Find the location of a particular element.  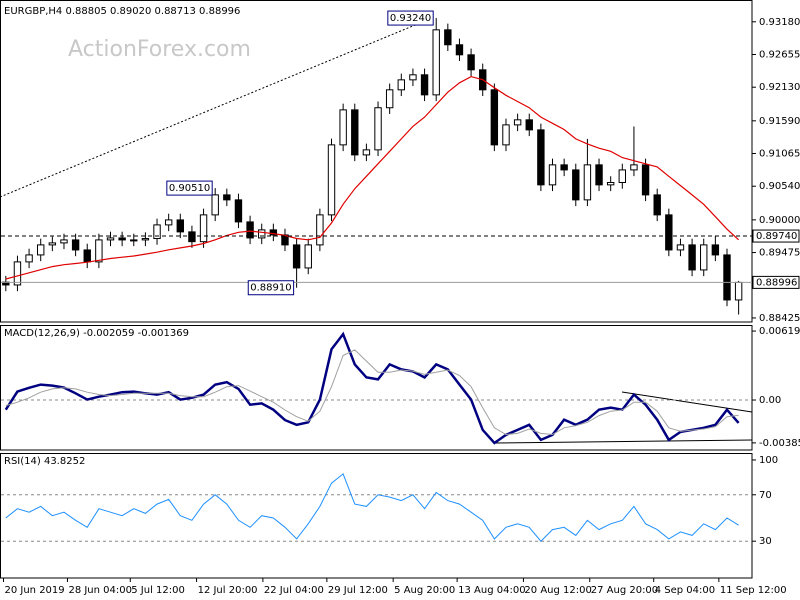

price-annotation: 0.93240 is located at coordinates (410, 18).